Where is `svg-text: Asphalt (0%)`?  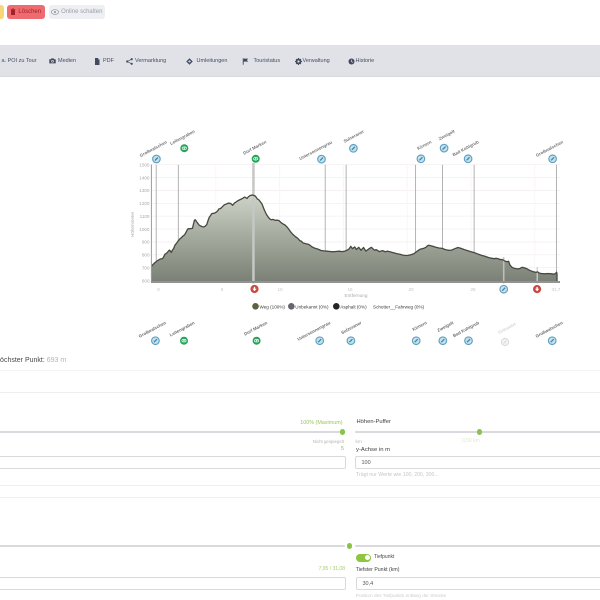 svg-text: Asphalt (0%) is located at coordinates (353, 306).